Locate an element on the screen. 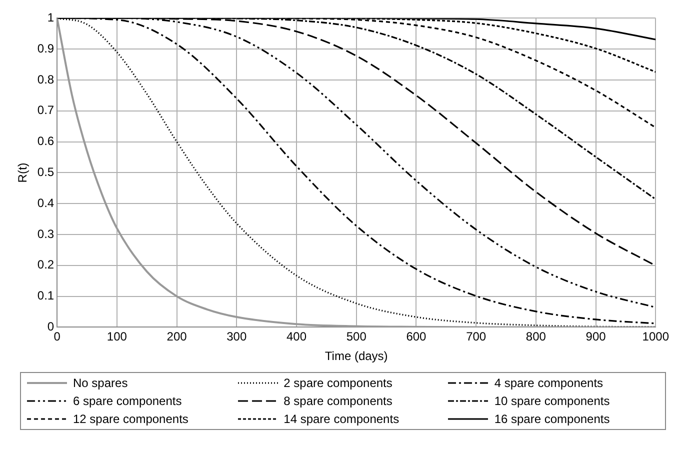  y-tick-label: 0.5 is located at coordinates (45, 172).